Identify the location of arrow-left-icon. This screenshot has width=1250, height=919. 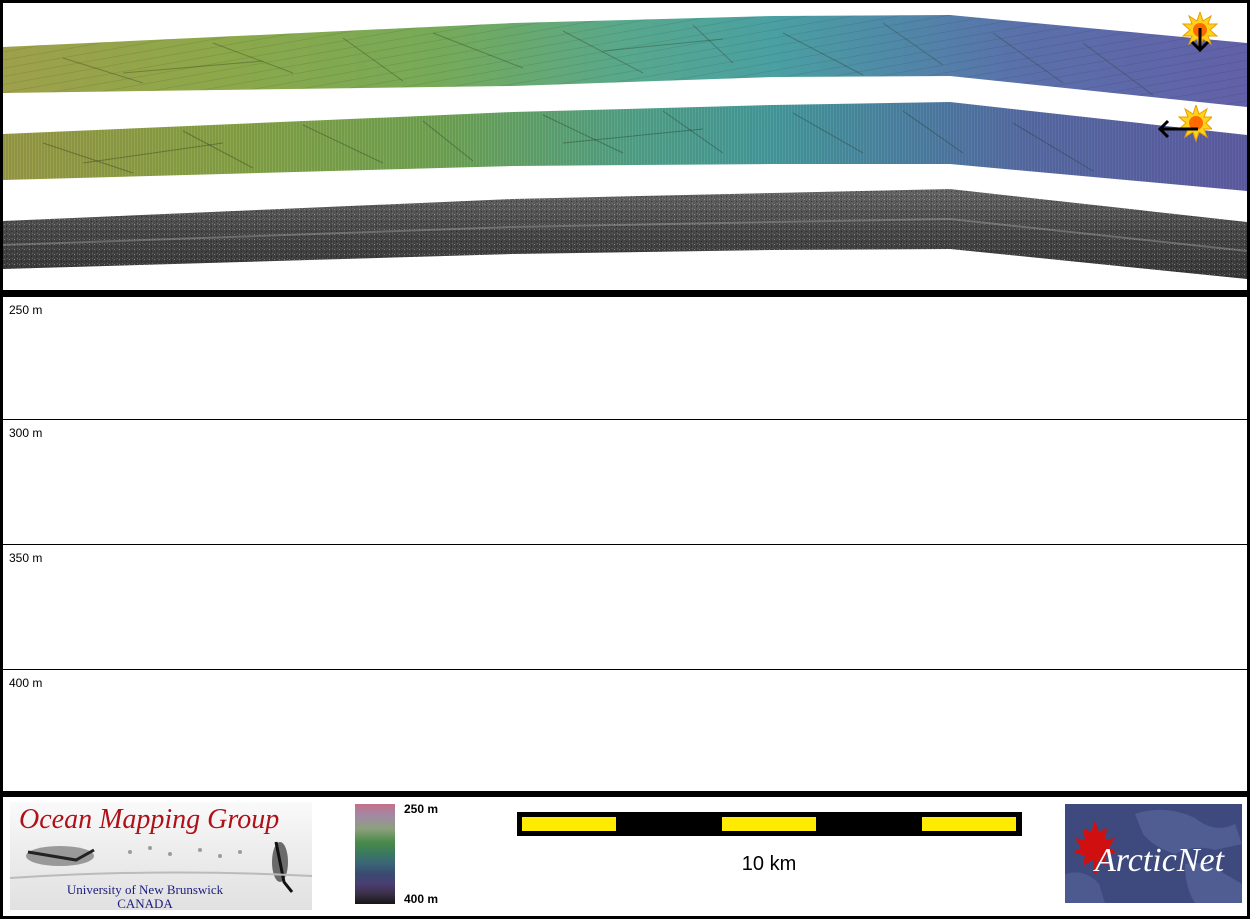
(1177, 129).